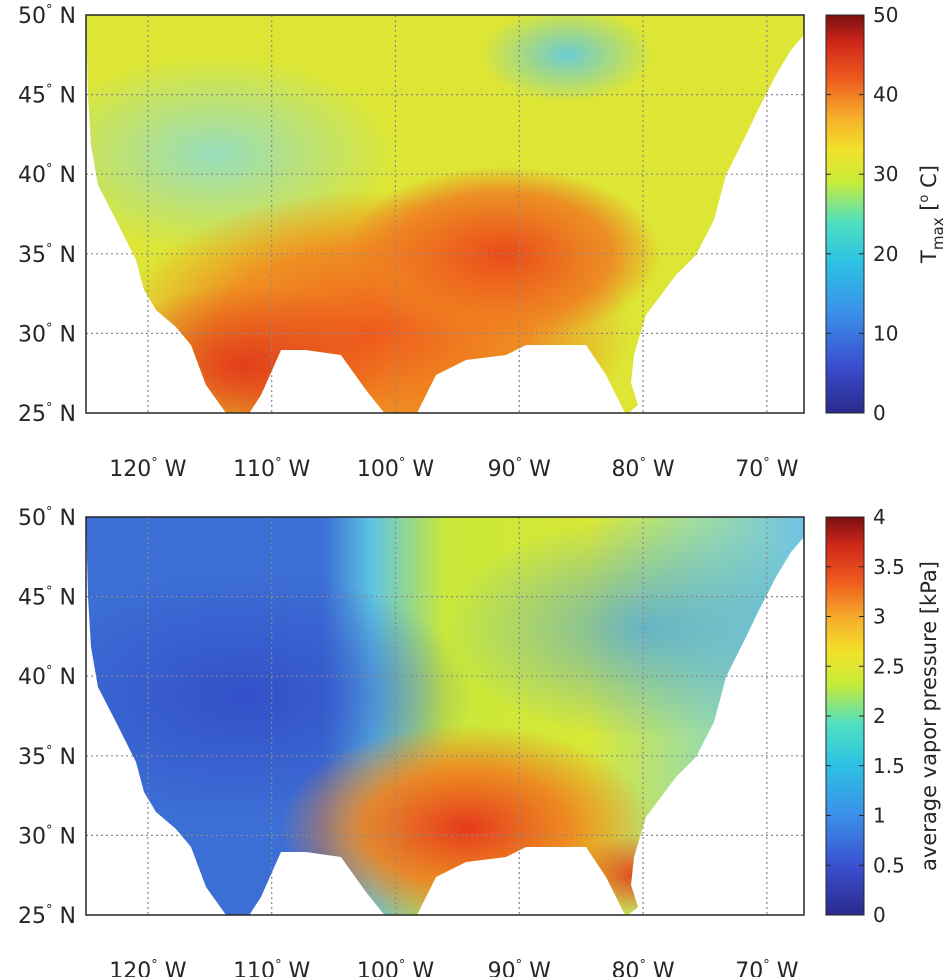 The height and width of the screenshot is (977, 950). Describe the element at coordinates (929, 257) in the screenshot. I see `tmax-label-main: T` at that location.